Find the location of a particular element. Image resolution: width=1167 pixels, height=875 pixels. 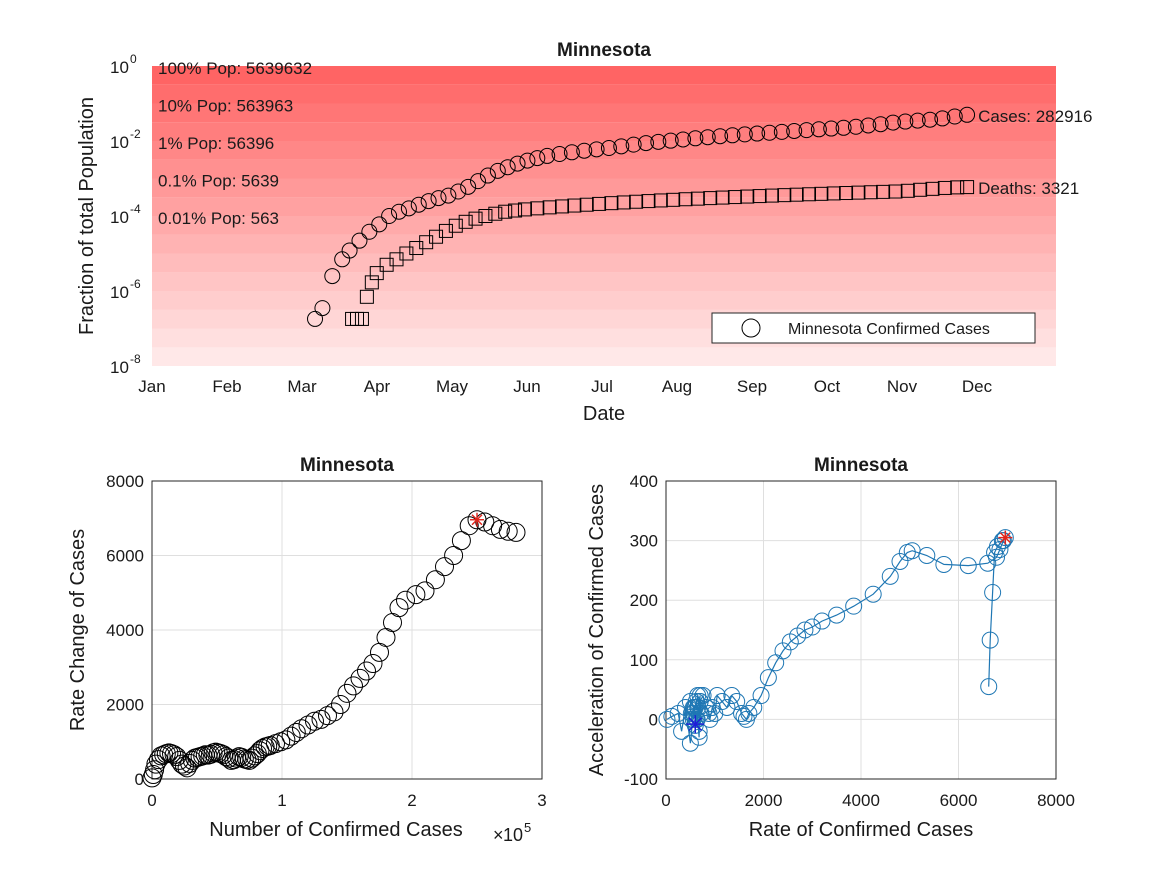

start-star-stroke is located at coordinates (695, 724).